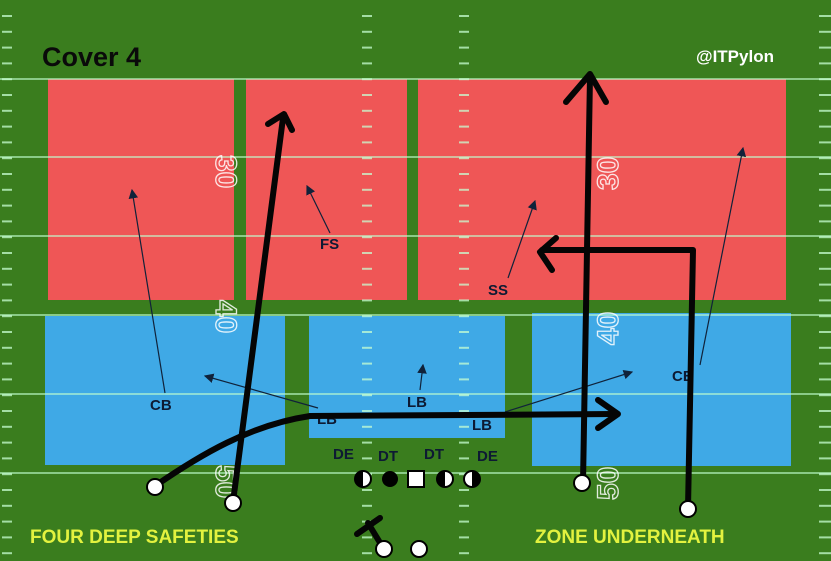  Describe the element at coordinates (661, 389) in the screenshot. I see `underneath-zone-right` at that location.